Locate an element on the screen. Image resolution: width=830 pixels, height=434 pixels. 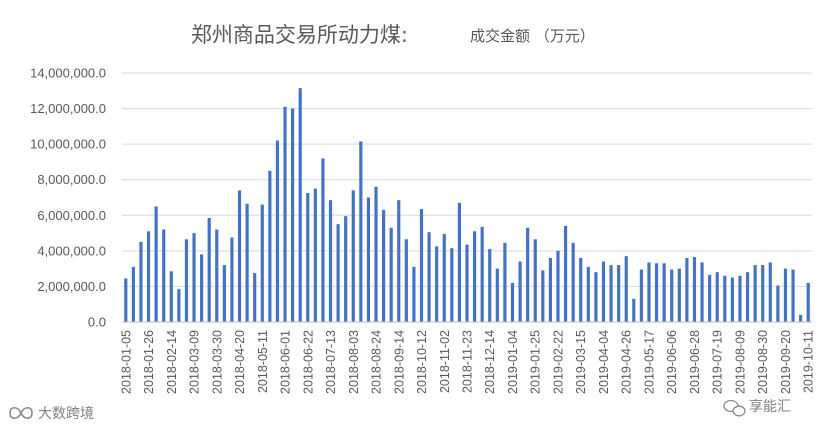
x-tick-label: 2019-09-20 is located at coordinates (786, 362).